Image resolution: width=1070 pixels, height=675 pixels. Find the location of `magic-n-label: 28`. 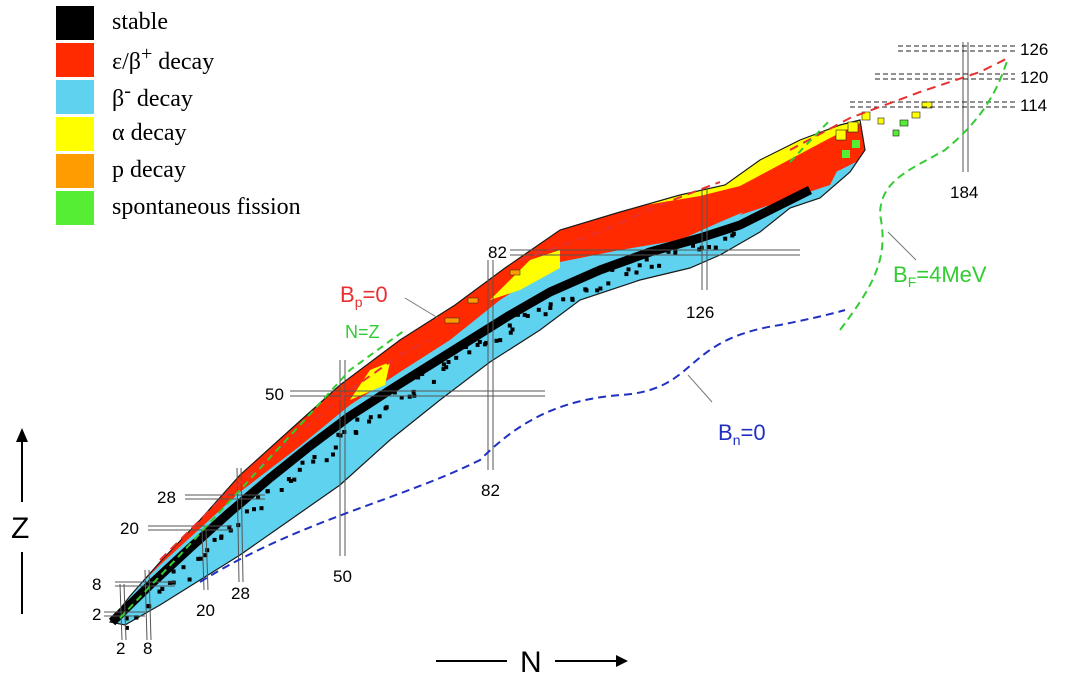

magic-n-label: 28 is located at coordinates (240, 593).